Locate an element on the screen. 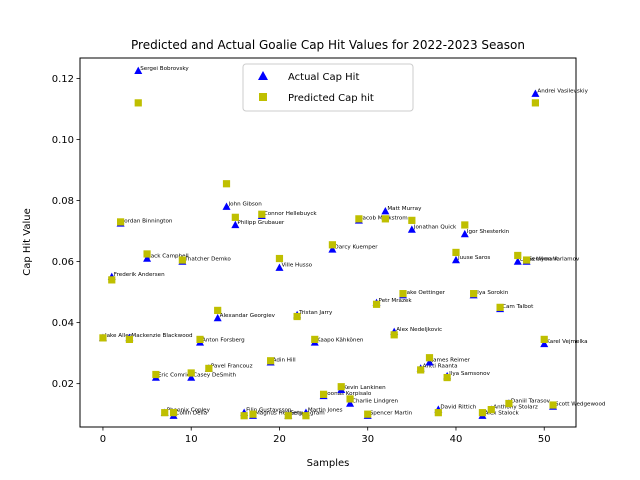 This screenshot has height=480, width=640. x-axis: 0 10 20 30 40 50 is located at coordinates (325, 436).